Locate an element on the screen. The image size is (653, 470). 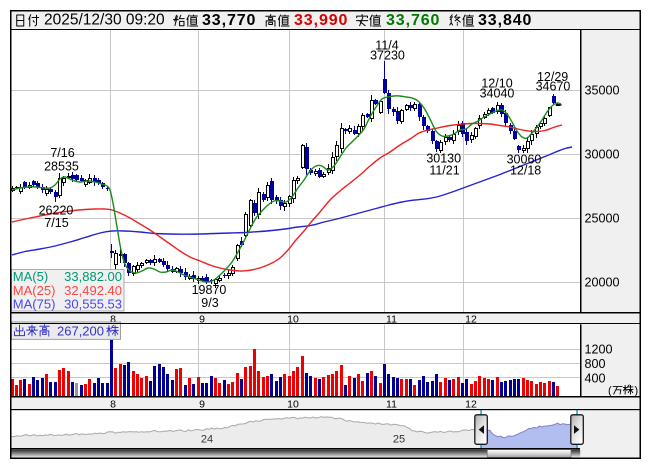
svg-text: MA(5) is located at coordinates (30, 276).